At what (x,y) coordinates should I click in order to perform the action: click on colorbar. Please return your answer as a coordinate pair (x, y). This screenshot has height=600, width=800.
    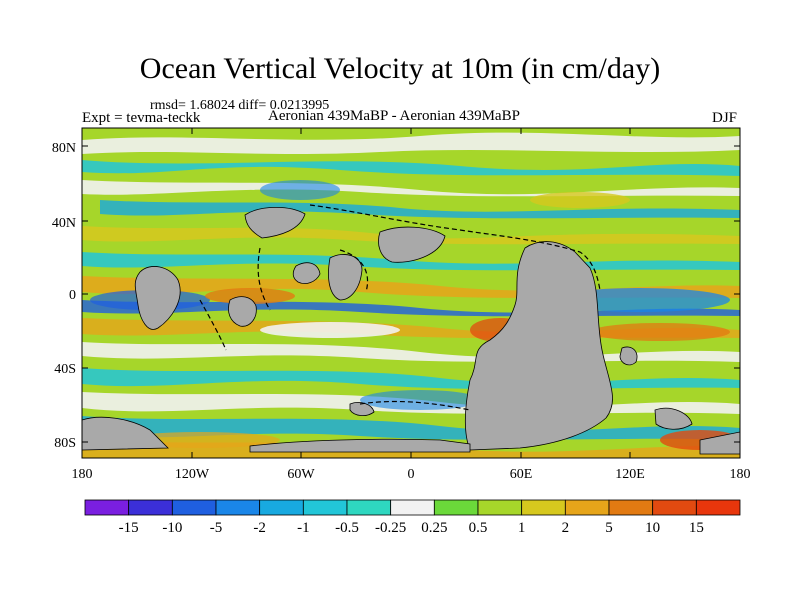
    Looking at the image, I should click on (412, 507).